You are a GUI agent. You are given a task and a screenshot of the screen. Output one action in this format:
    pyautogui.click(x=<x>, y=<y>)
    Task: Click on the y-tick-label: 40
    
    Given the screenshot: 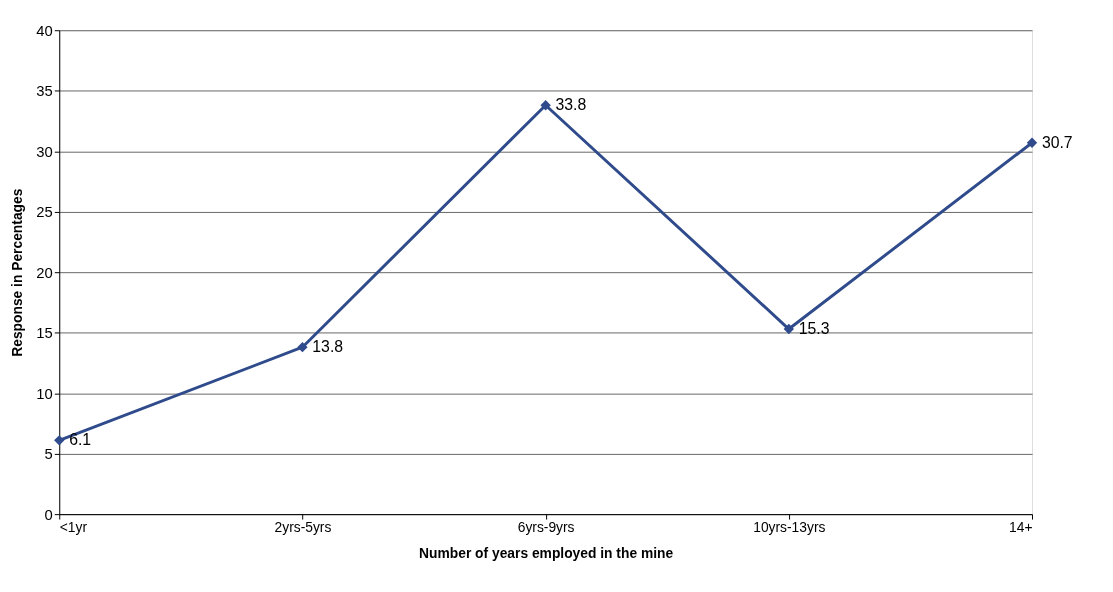 What is the action you would take?
    pyautogui.click(x=44, y=30)
    